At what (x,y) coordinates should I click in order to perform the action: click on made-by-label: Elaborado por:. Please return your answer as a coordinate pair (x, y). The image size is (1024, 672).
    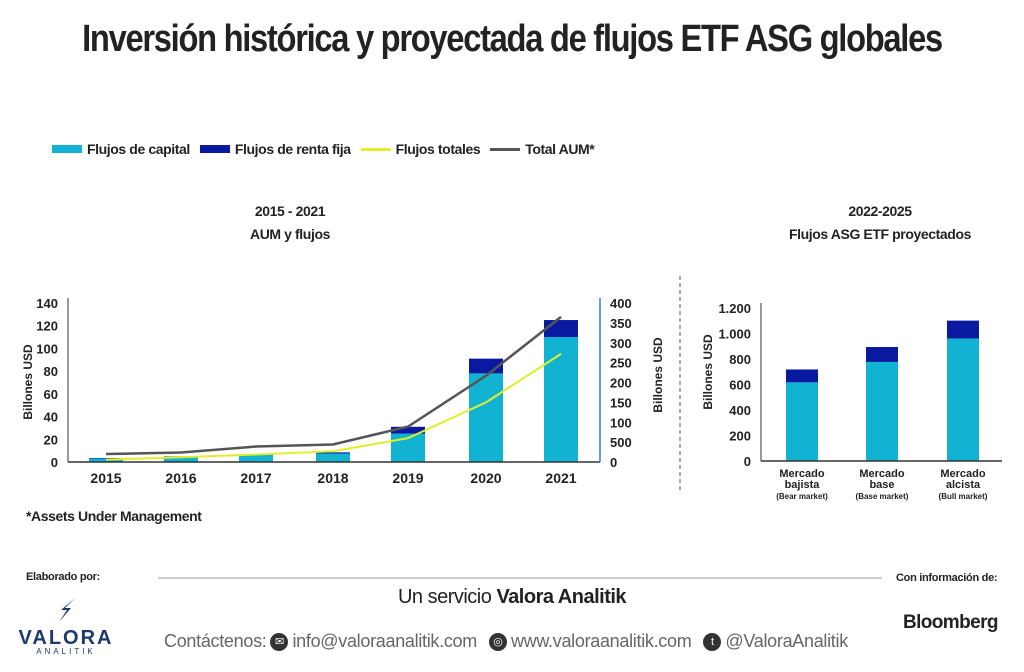
    Looking at the image, I should click on (63, 577).